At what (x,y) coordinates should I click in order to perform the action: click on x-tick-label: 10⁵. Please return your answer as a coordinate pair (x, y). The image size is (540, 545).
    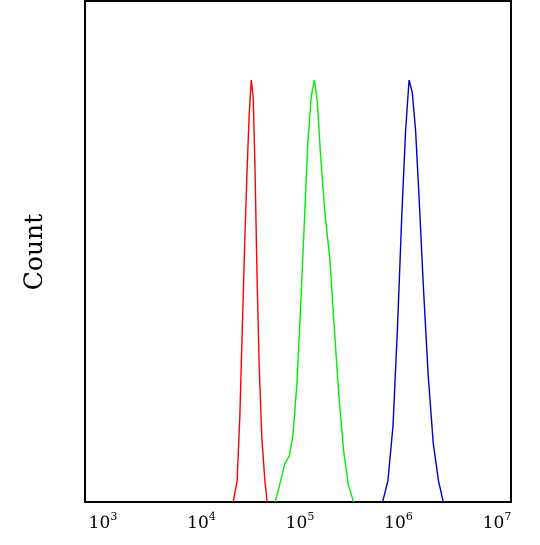
    Looking at the image, I should click on (300, 521).